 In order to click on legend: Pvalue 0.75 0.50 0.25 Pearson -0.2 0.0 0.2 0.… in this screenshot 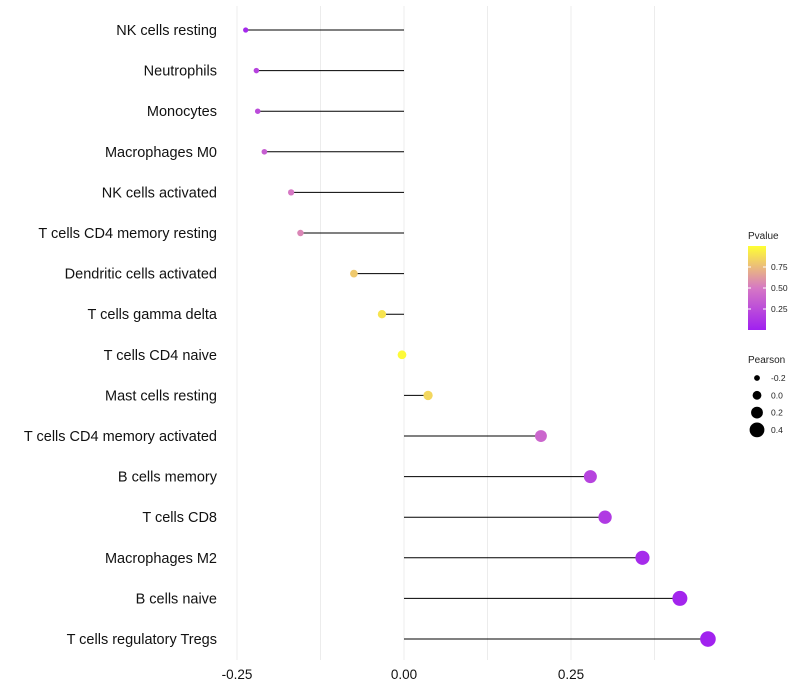, I will do `click(768, 334)`.